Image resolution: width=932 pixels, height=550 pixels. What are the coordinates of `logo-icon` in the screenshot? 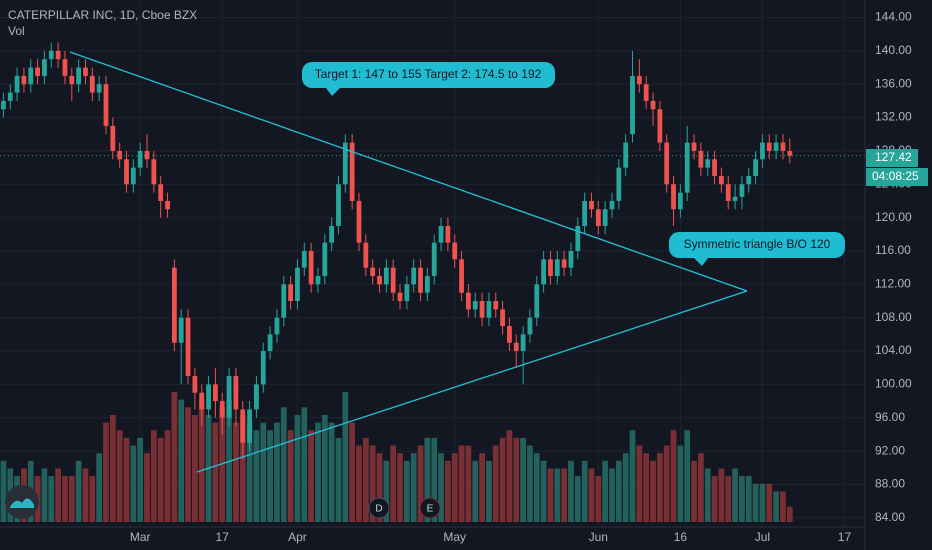 It's located at (22, 503).